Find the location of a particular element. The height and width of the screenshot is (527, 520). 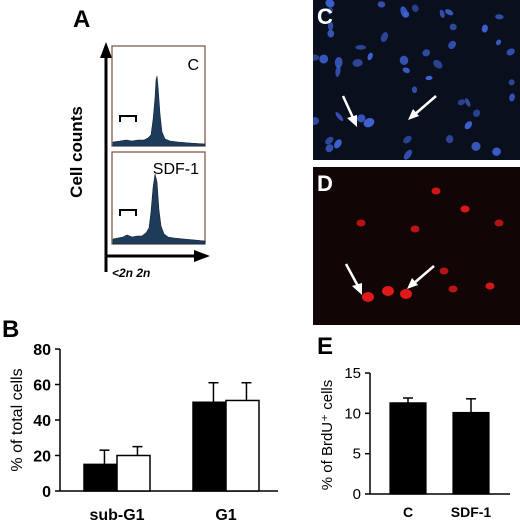

panel-b-category-label: sub-G1 is located at coordinates (116, 515).